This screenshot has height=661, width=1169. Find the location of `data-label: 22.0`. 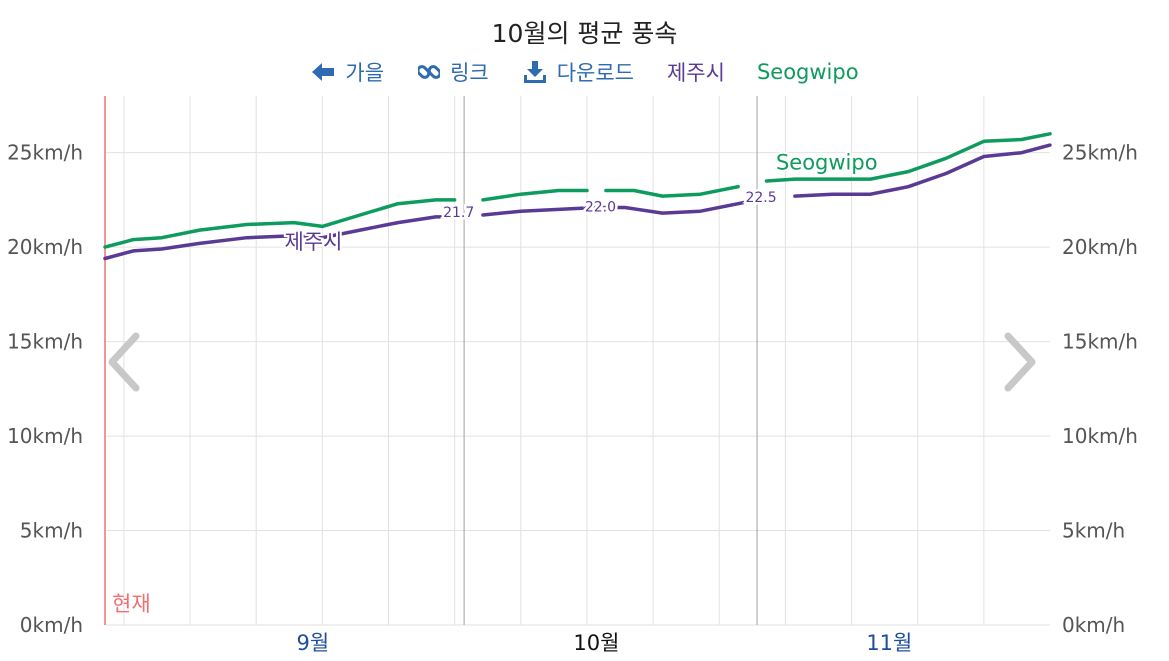

data-label: 22.0 is located at coordinates (600, 207).